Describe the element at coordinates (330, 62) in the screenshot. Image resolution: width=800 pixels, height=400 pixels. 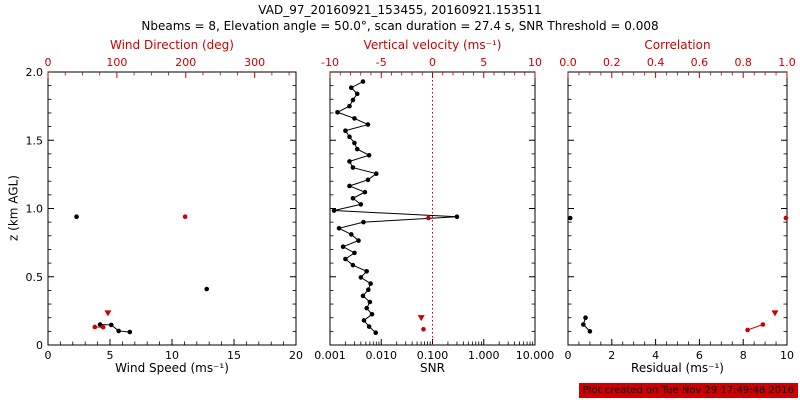
I see `svg-text: -10` at that location.